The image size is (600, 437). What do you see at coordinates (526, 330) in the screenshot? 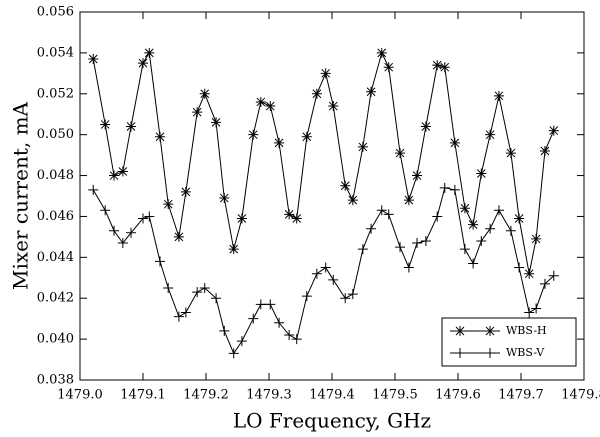
I see `legend-label: WBS-H` at bounding box center [526, 330].